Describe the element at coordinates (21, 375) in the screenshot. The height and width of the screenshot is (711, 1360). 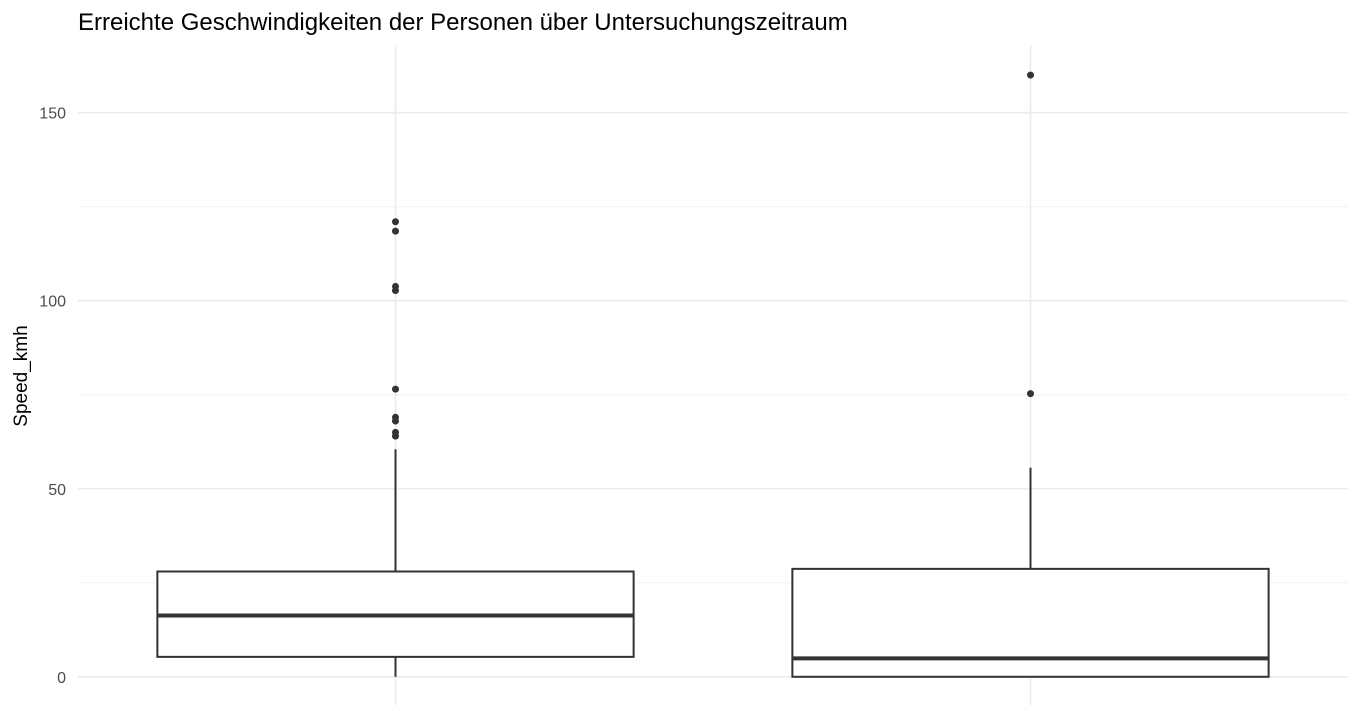
I see `y-axis-label: Speed_kmh` at that location.